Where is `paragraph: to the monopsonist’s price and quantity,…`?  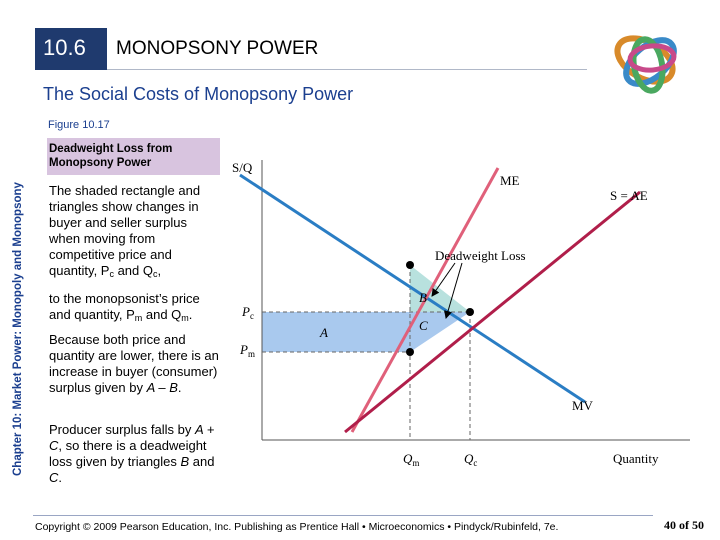
paragraph: to the monopsonist’s price and quantity,… is located at coordinates (135, 308).